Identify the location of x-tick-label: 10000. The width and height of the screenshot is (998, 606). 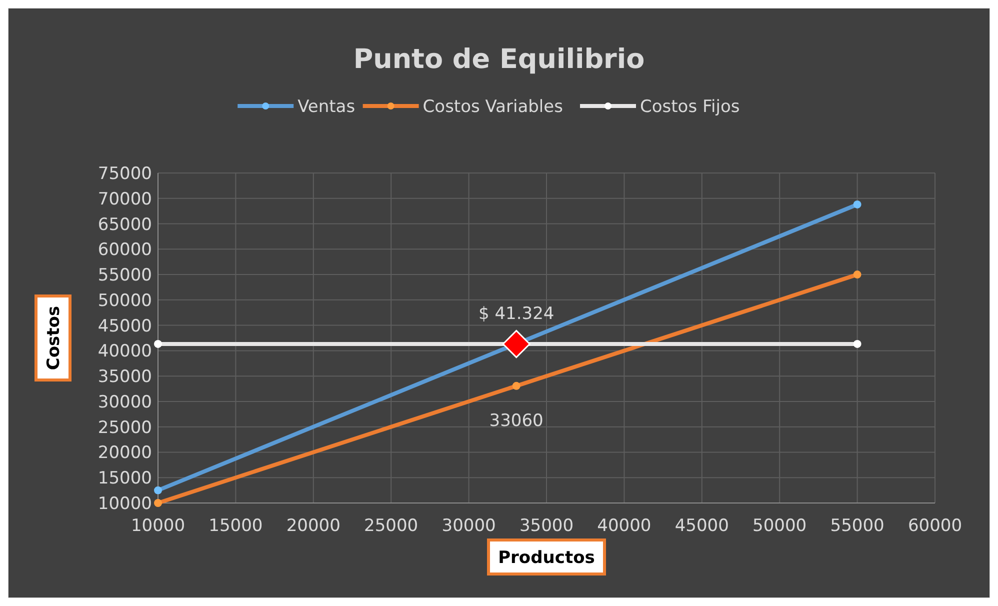
(158, 526).